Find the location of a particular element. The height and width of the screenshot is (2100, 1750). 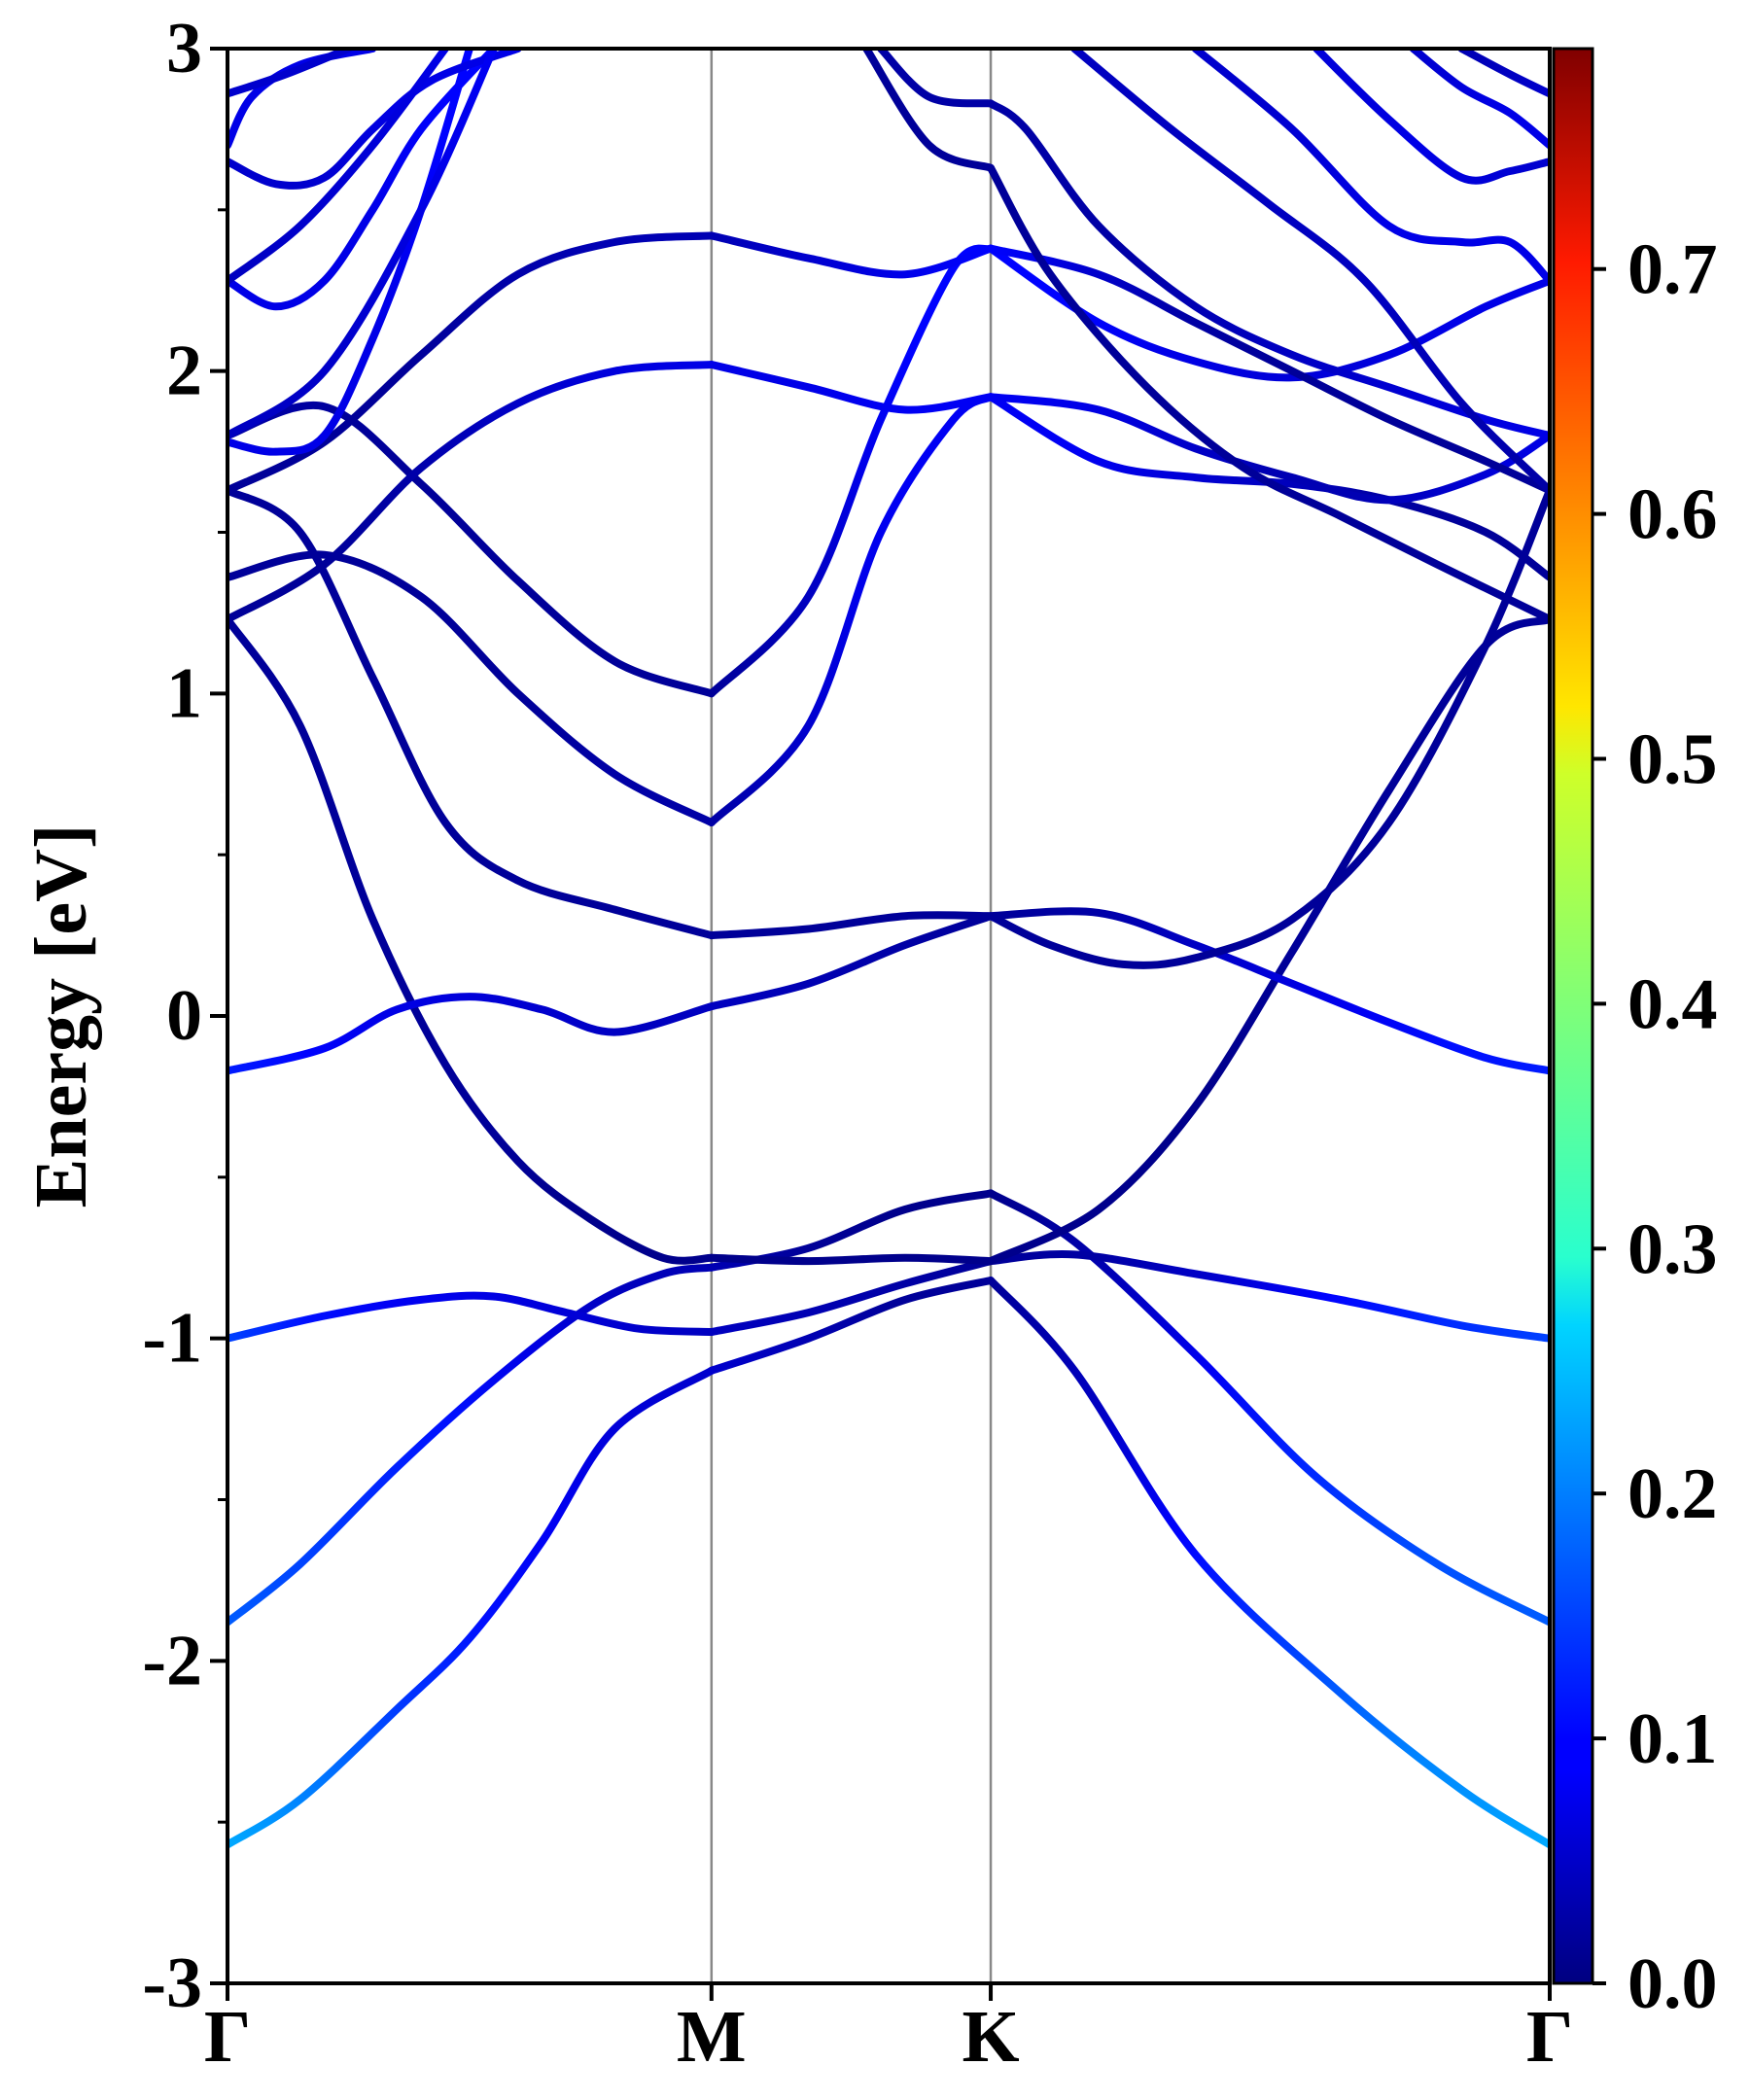

y-tick-label: 2 is located at coordinates (184, 371).